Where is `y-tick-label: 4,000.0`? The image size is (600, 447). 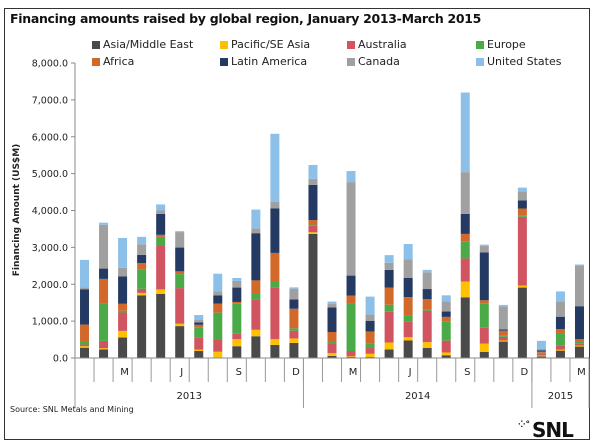
y-tick-label: 4,000.0 is located at coordinates (50, 211).